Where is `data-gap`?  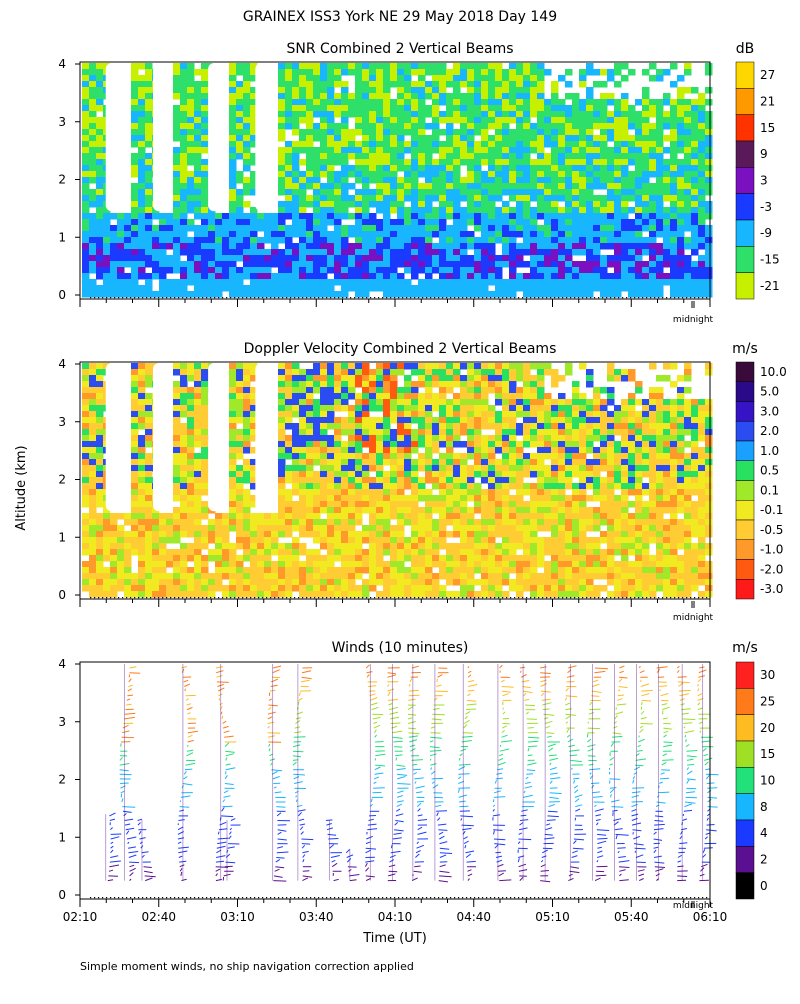
data-gap is located at coordinates (115, 137).